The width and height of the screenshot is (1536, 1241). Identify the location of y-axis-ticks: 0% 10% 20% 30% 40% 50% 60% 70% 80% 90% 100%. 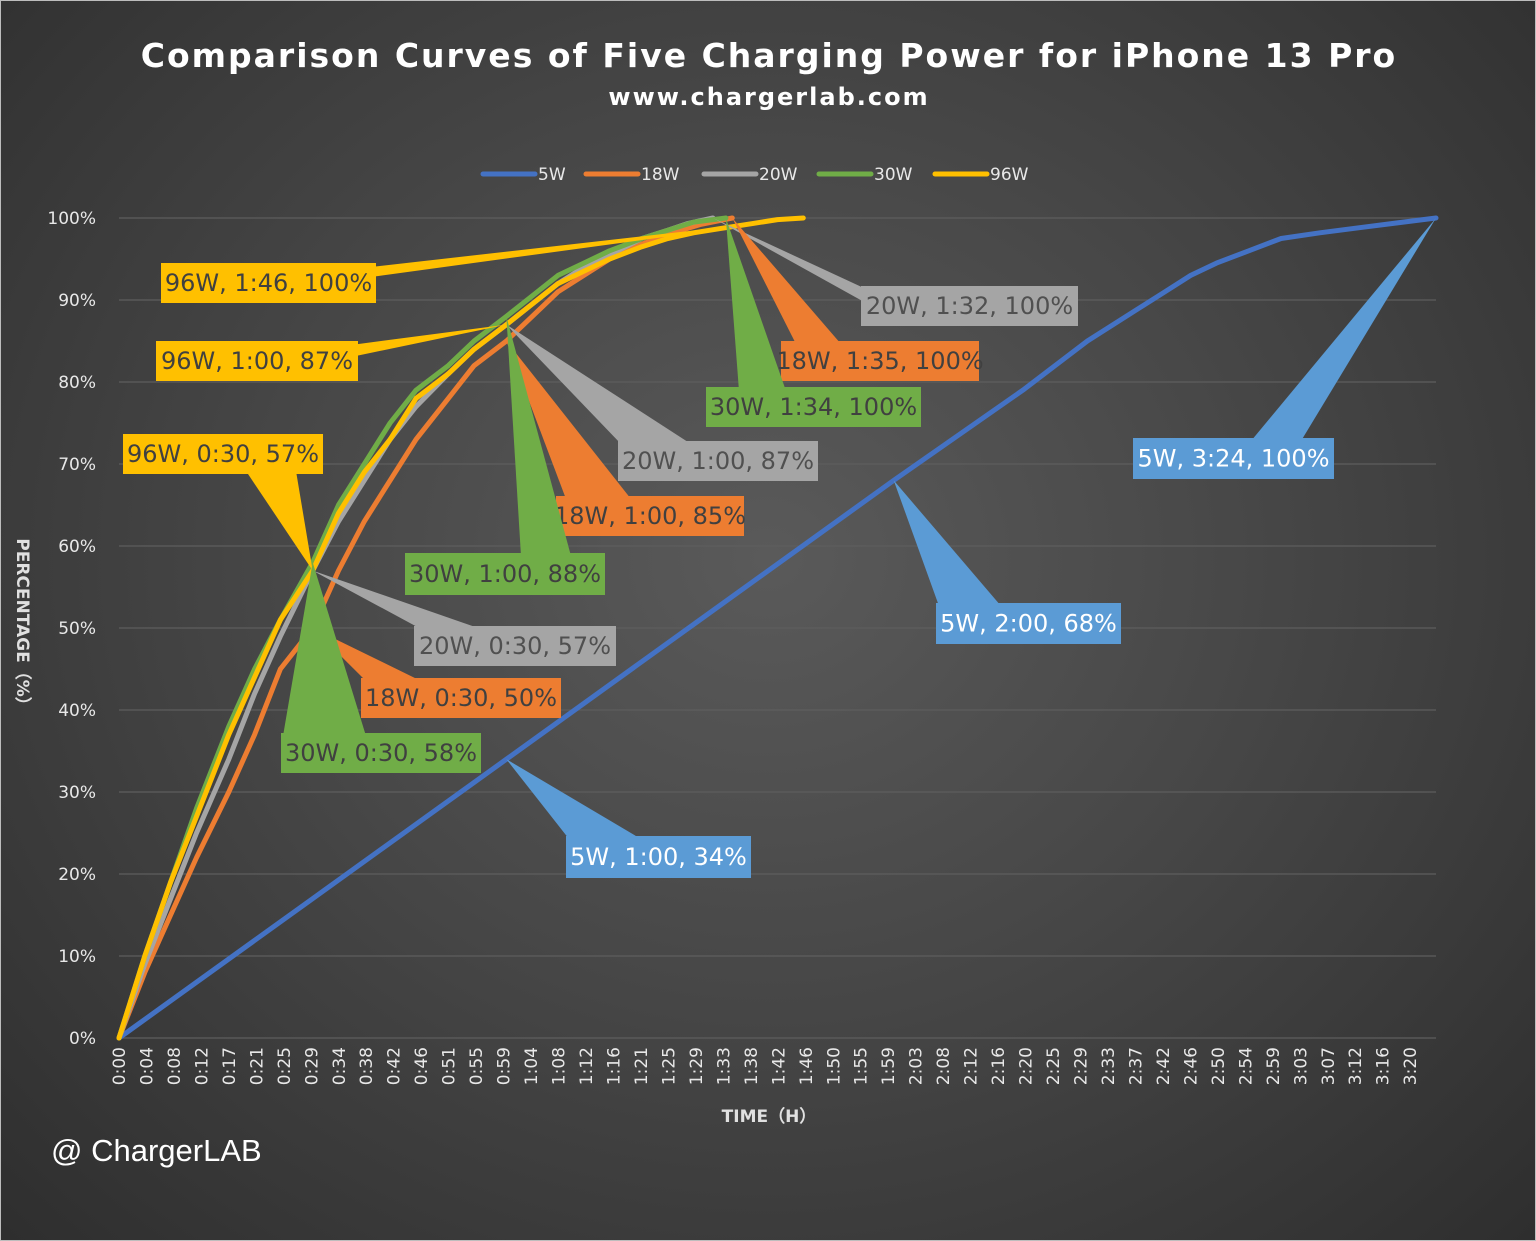
(71, 629).